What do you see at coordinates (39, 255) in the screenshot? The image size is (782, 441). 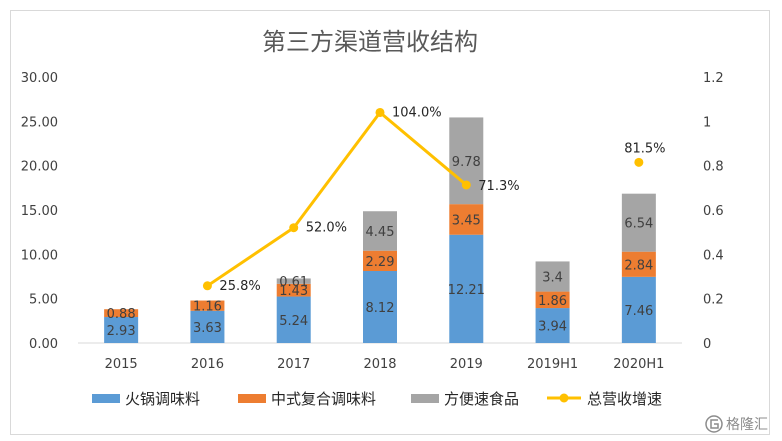 I see `left-tick-label: 10.00` at bounding box center [39, 255].